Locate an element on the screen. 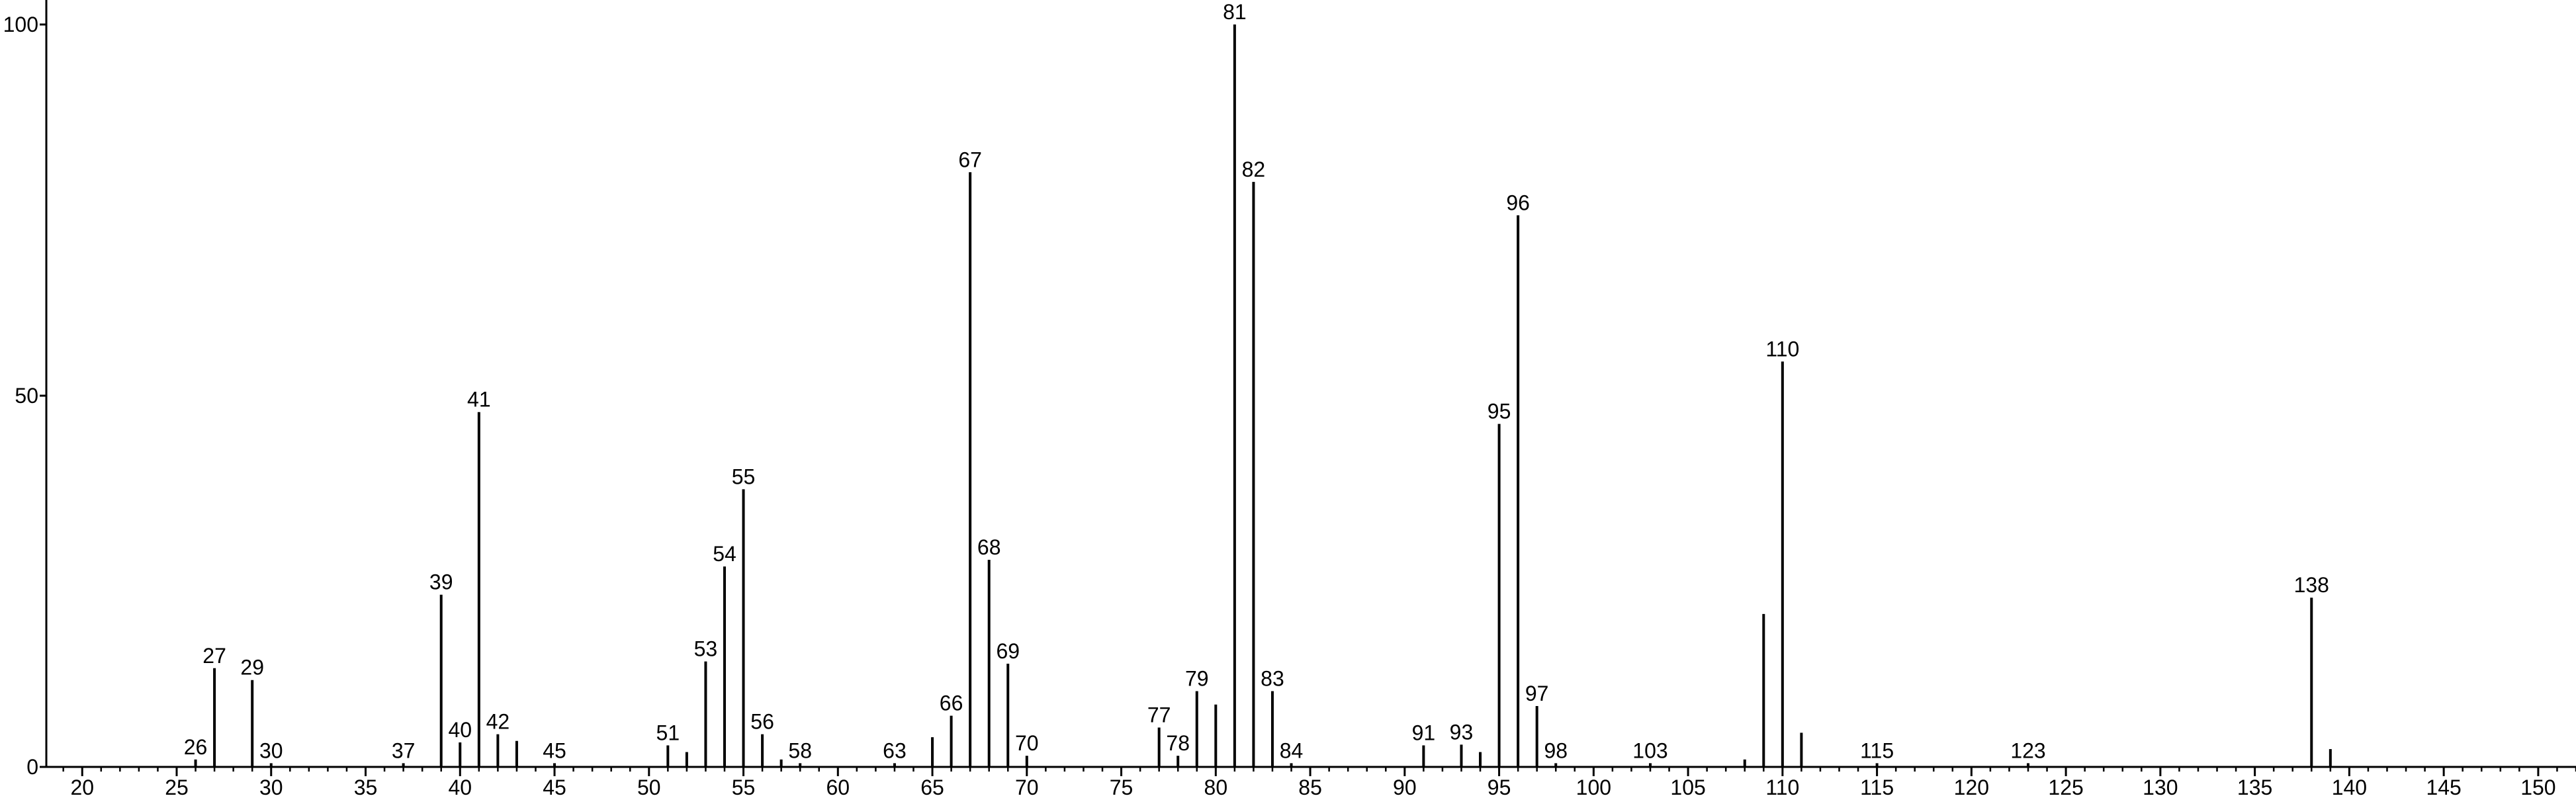  peak-label: 45 is located at coordinates (554, 750).